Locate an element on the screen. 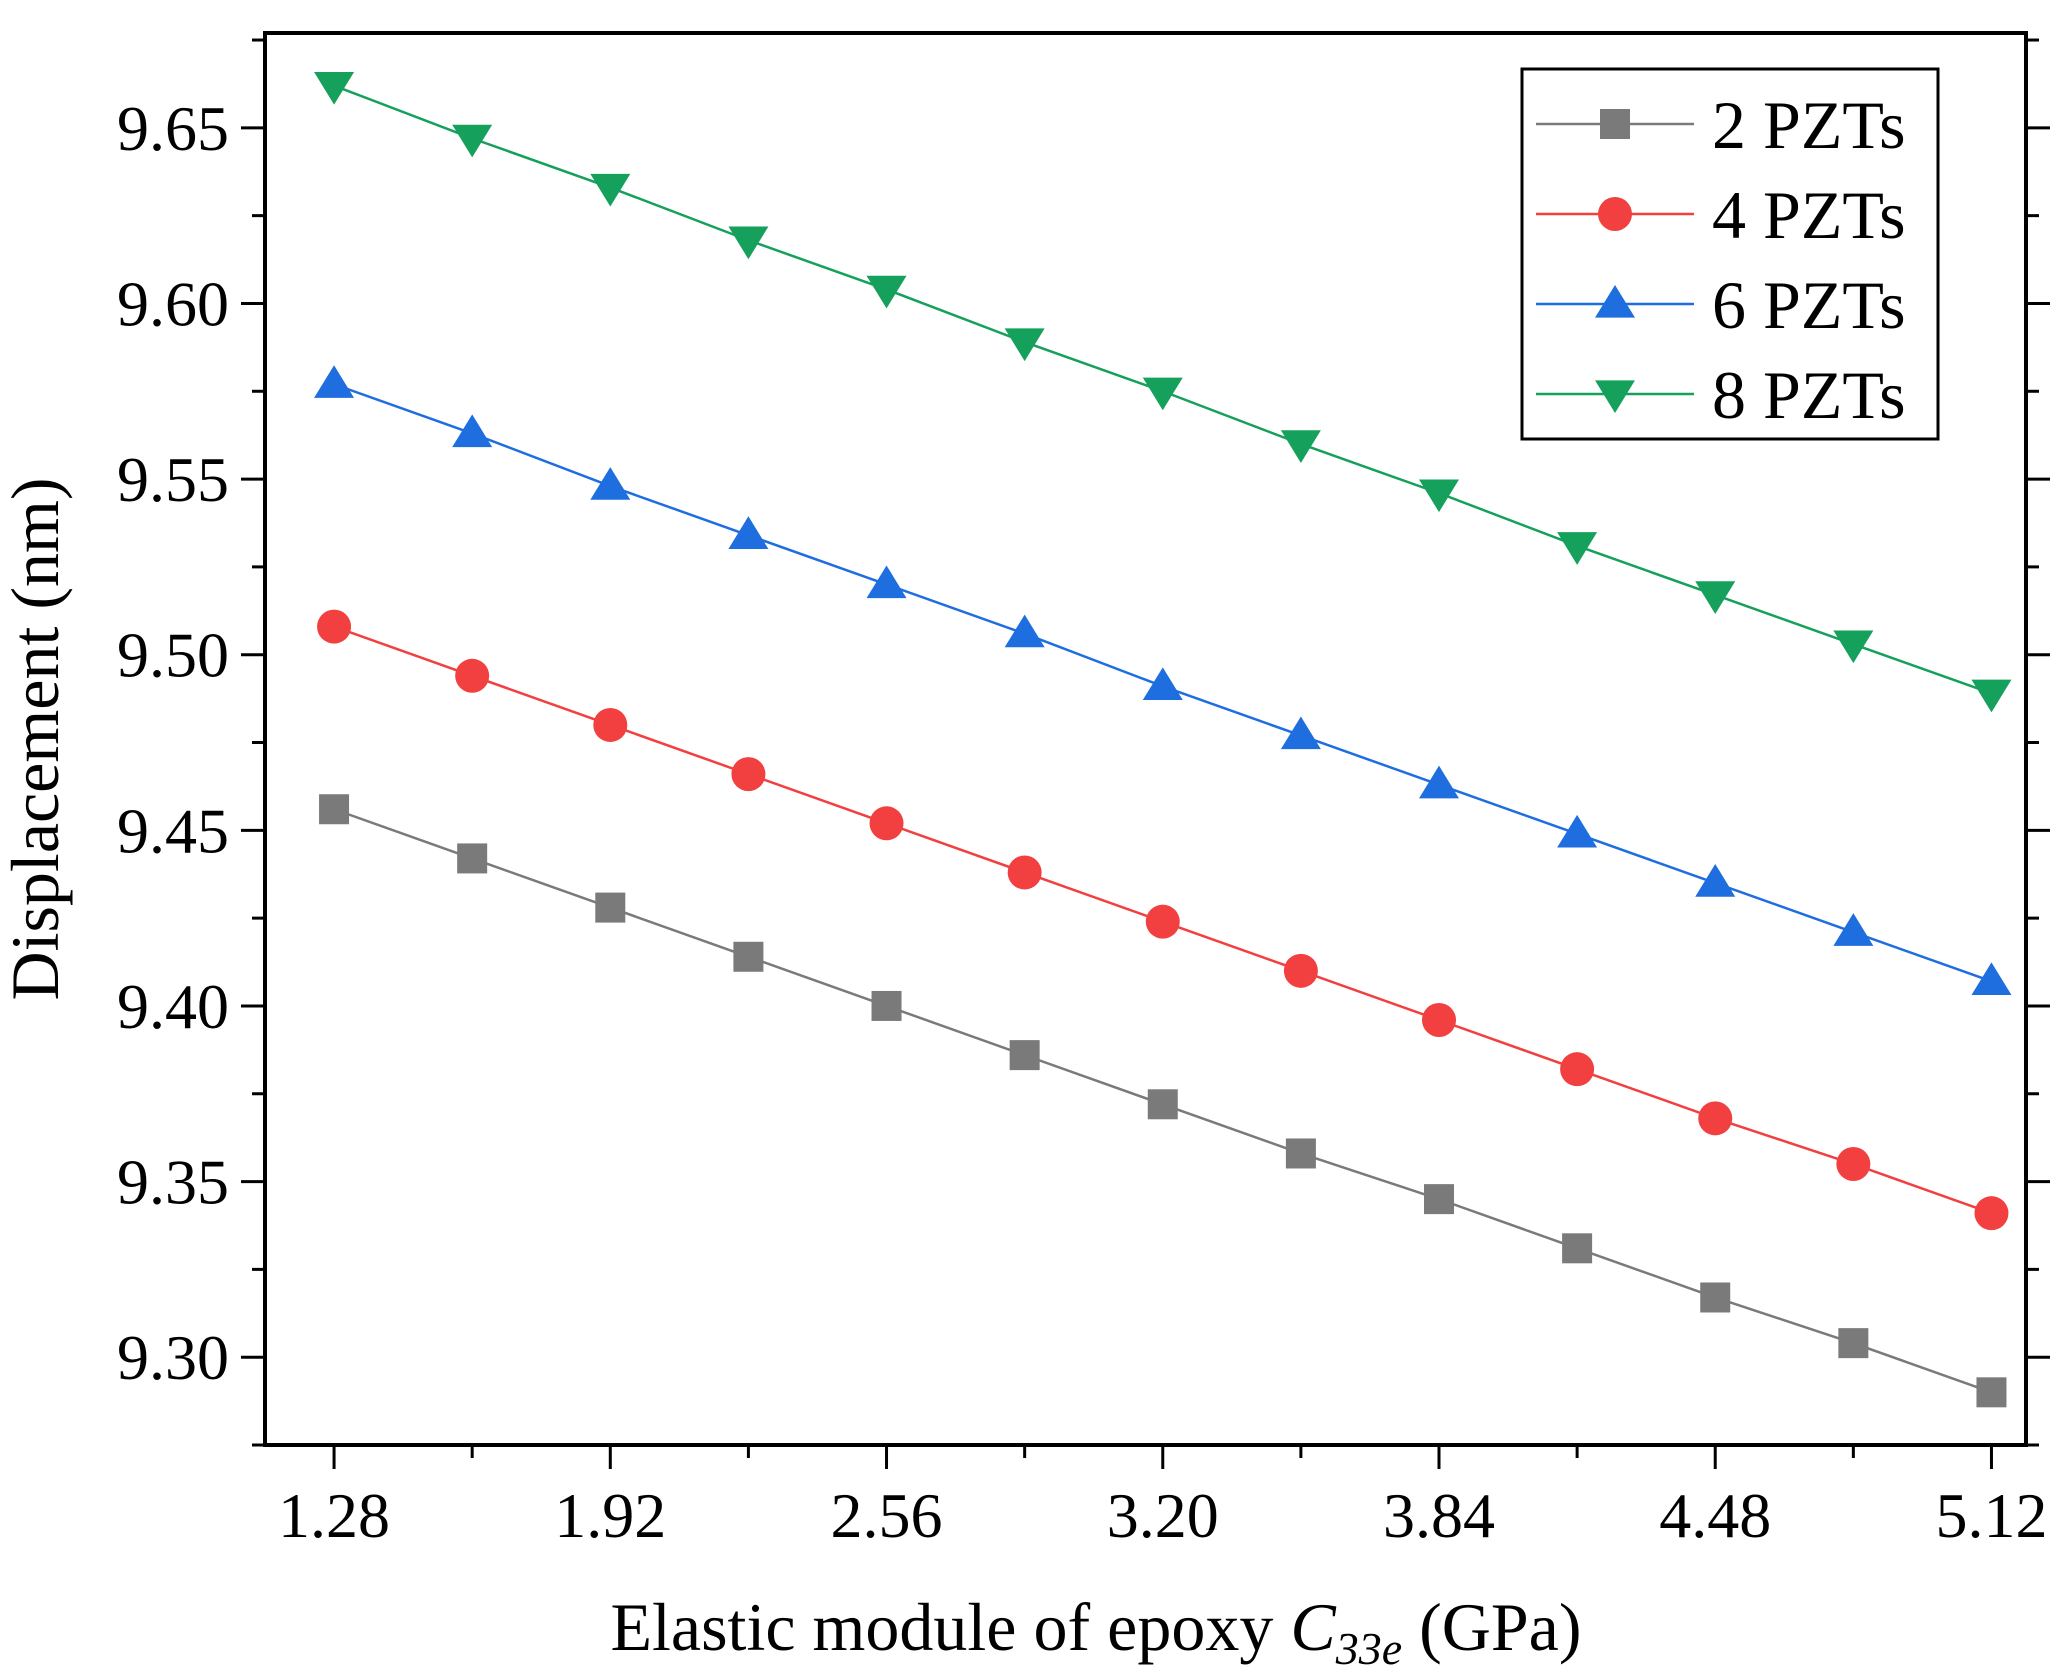  legend-entry: 6 PZTs is located at coordinates (1721, 305).